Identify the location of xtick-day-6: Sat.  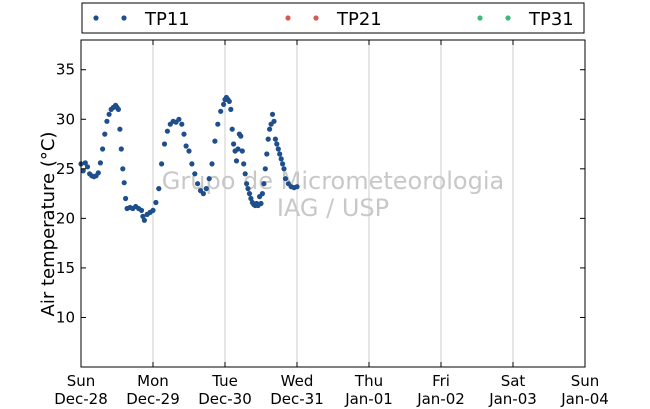
(513, 381).